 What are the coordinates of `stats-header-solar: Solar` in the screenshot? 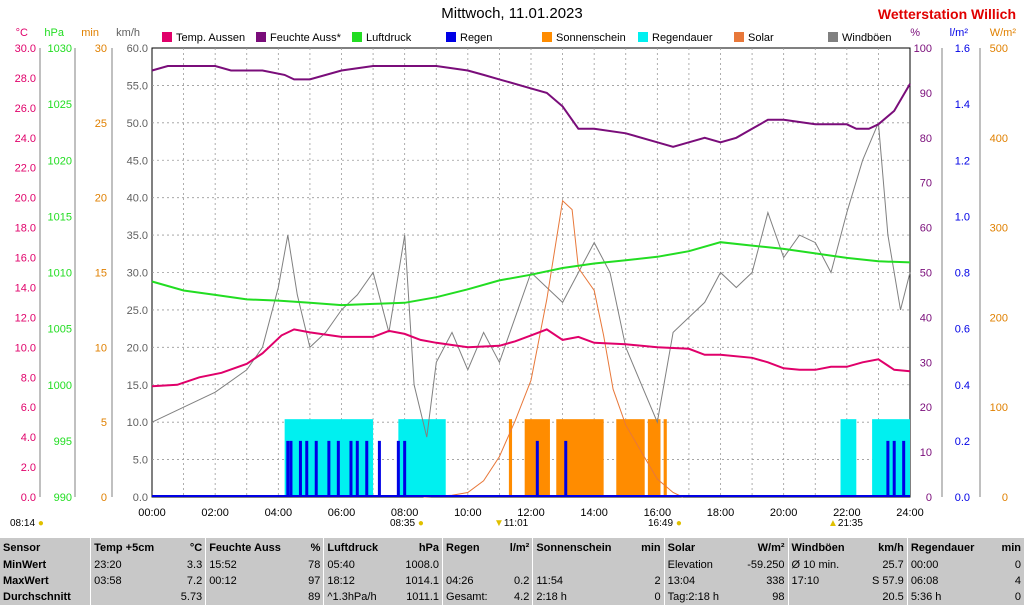 It's located at (699, 547).